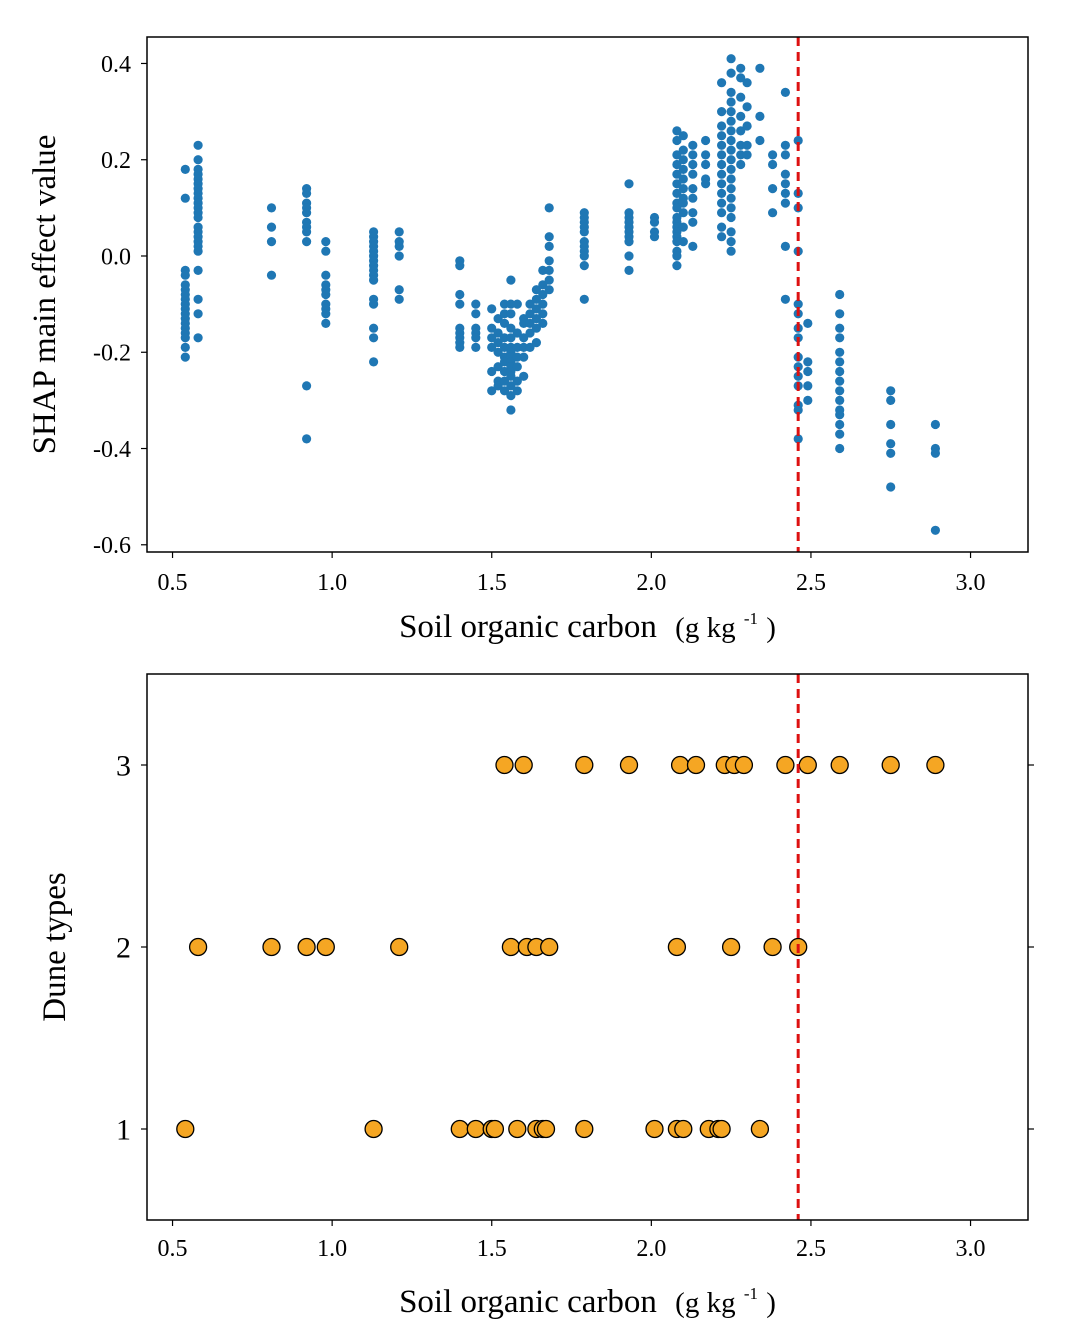 This screenshot has height=1344, width=1080. What do you see at coordinates (771, 628) in the screenshot?
I see `x-axis-title-unit-close: )` at bounding box center [771, 628].